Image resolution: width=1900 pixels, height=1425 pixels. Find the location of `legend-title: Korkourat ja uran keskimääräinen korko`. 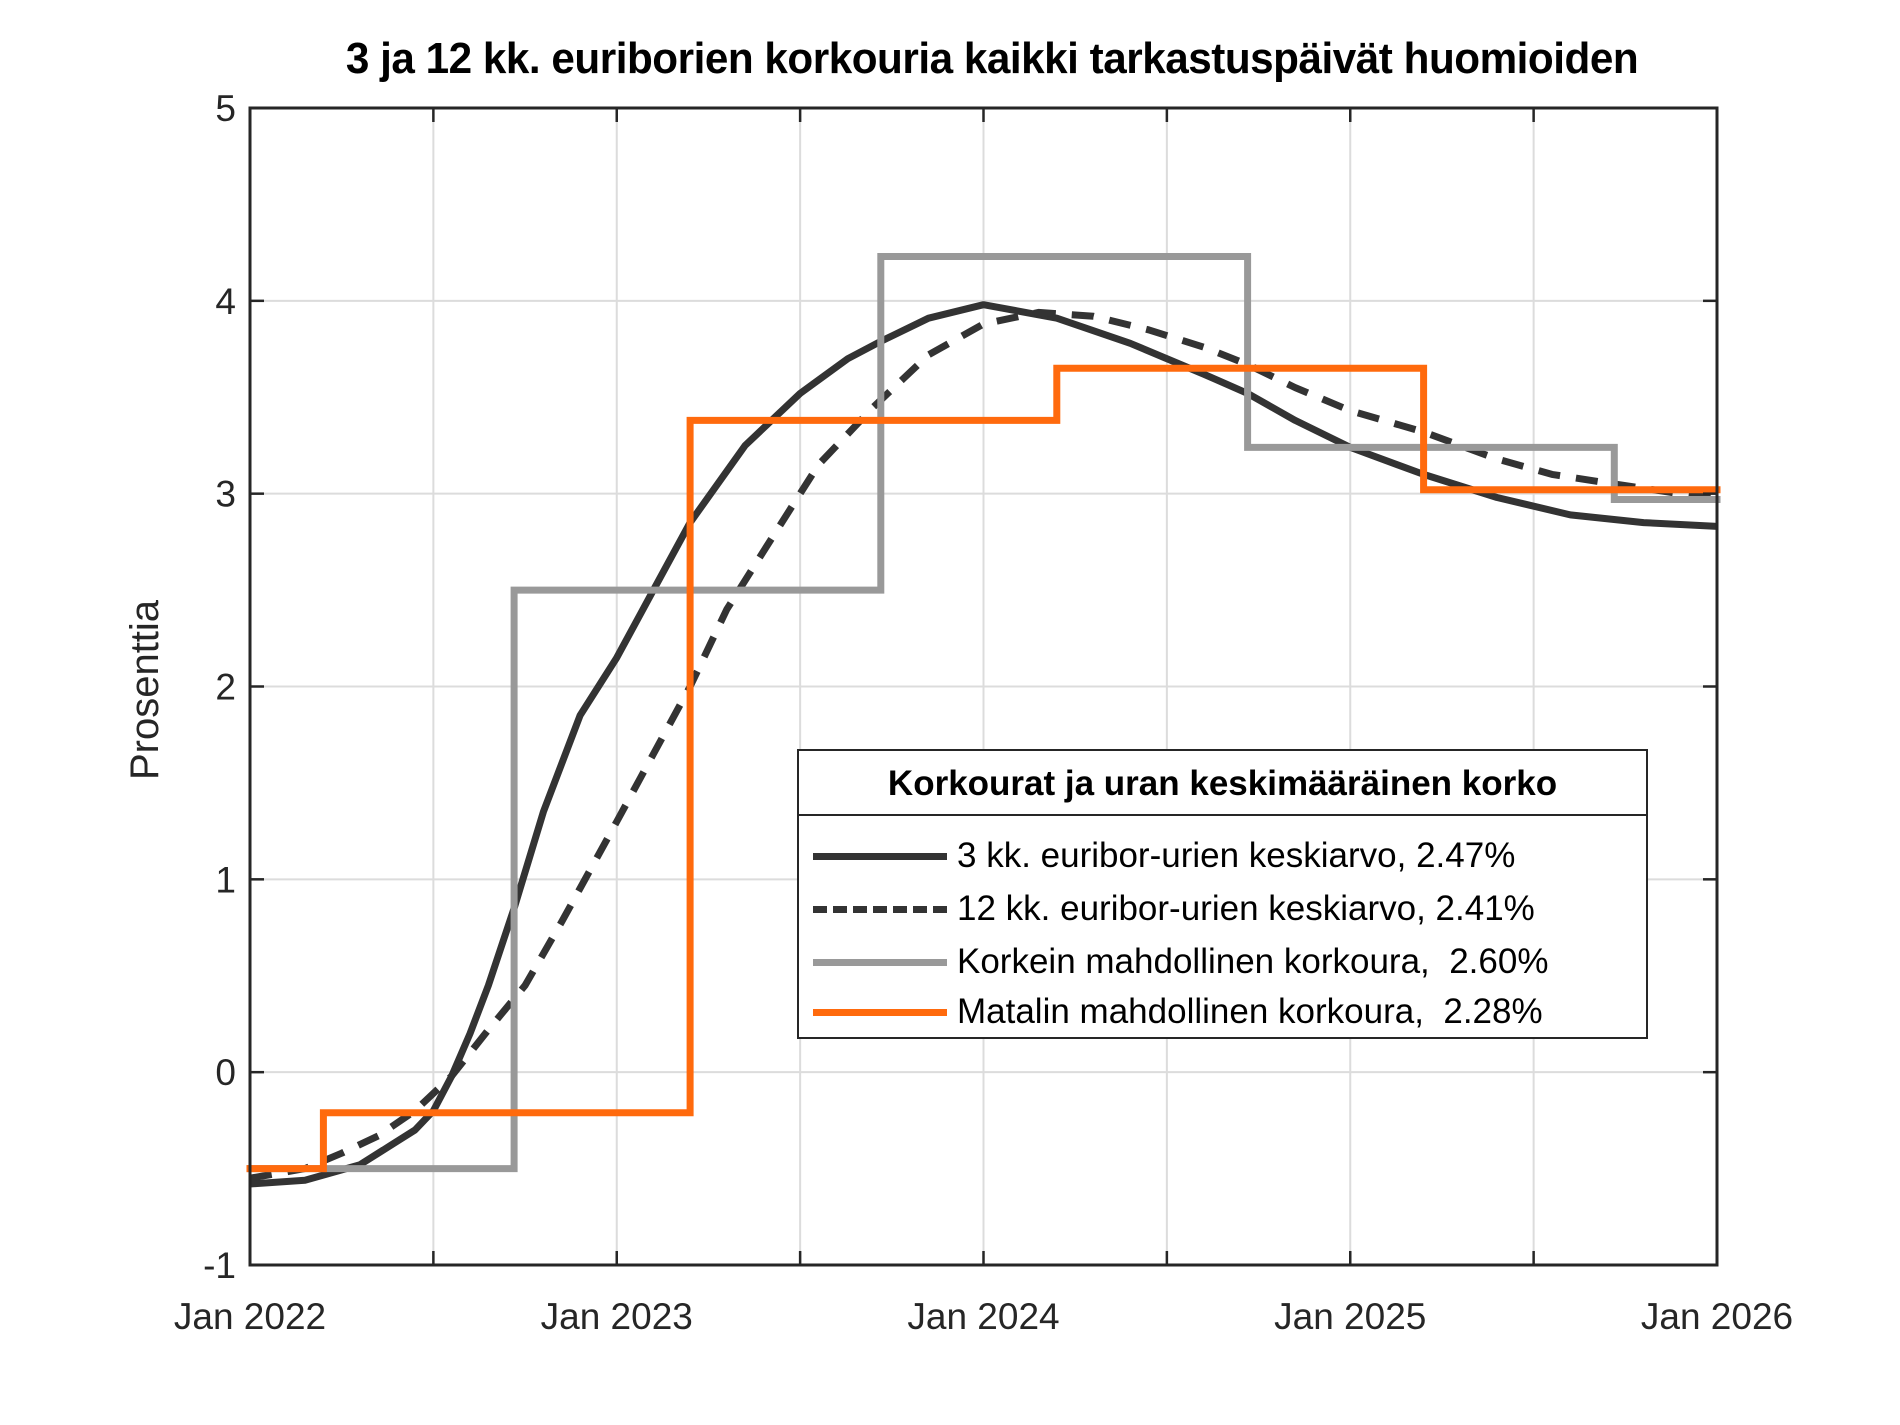

legend-title: Korkourat ja uran keskimääräinen korko is located at coordinates (1222, 783).